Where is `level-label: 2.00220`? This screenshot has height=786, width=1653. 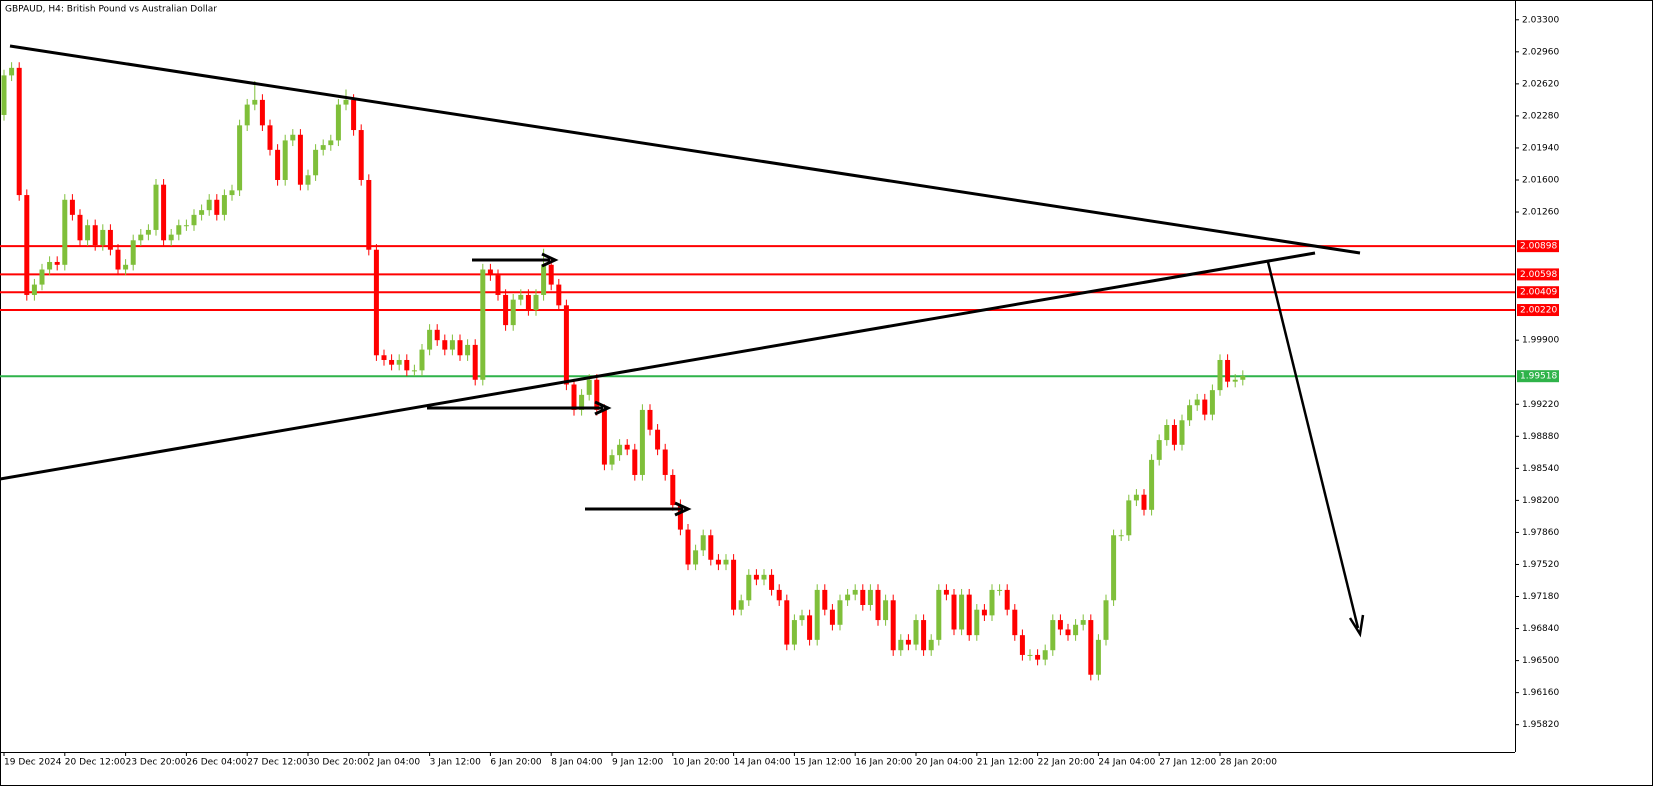
level-label: 2.00220 is located at coordinates (1538, 311).